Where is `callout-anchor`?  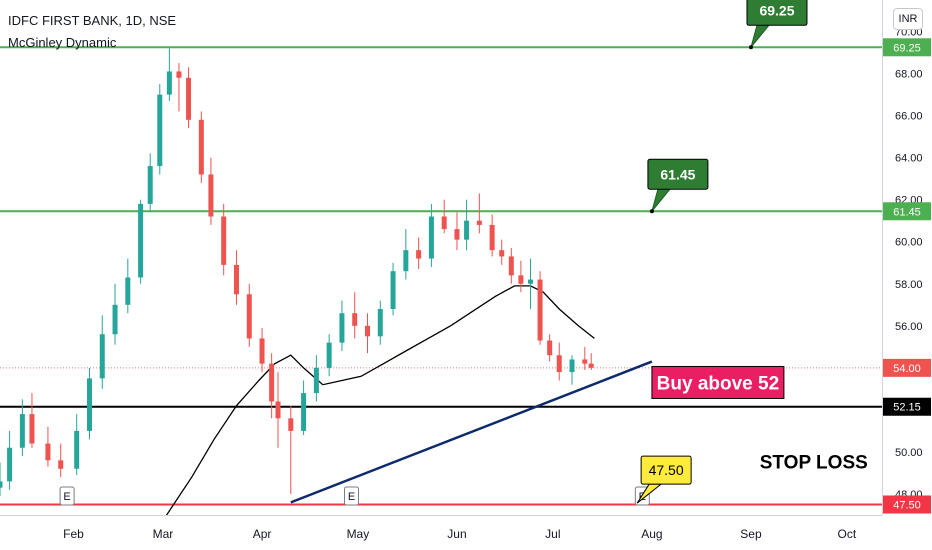
callout-anchor is located at coordinates (651, 211).